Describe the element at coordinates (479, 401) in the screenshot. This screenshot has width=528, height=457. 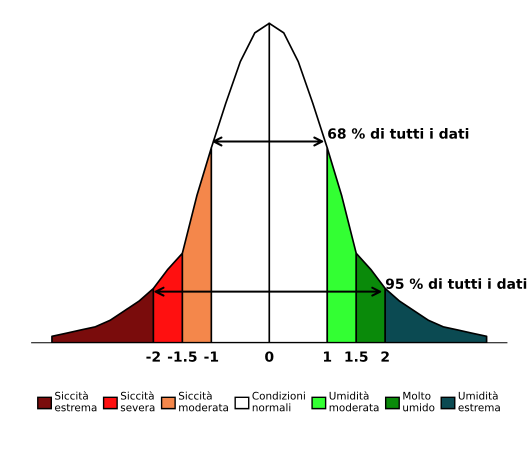
I see `legend-label: Umidità estrema` at that location.